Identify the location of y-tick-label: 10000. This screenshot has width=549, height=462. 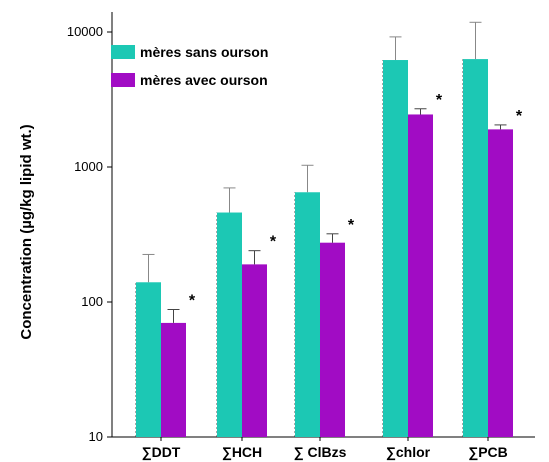
(85, 31).